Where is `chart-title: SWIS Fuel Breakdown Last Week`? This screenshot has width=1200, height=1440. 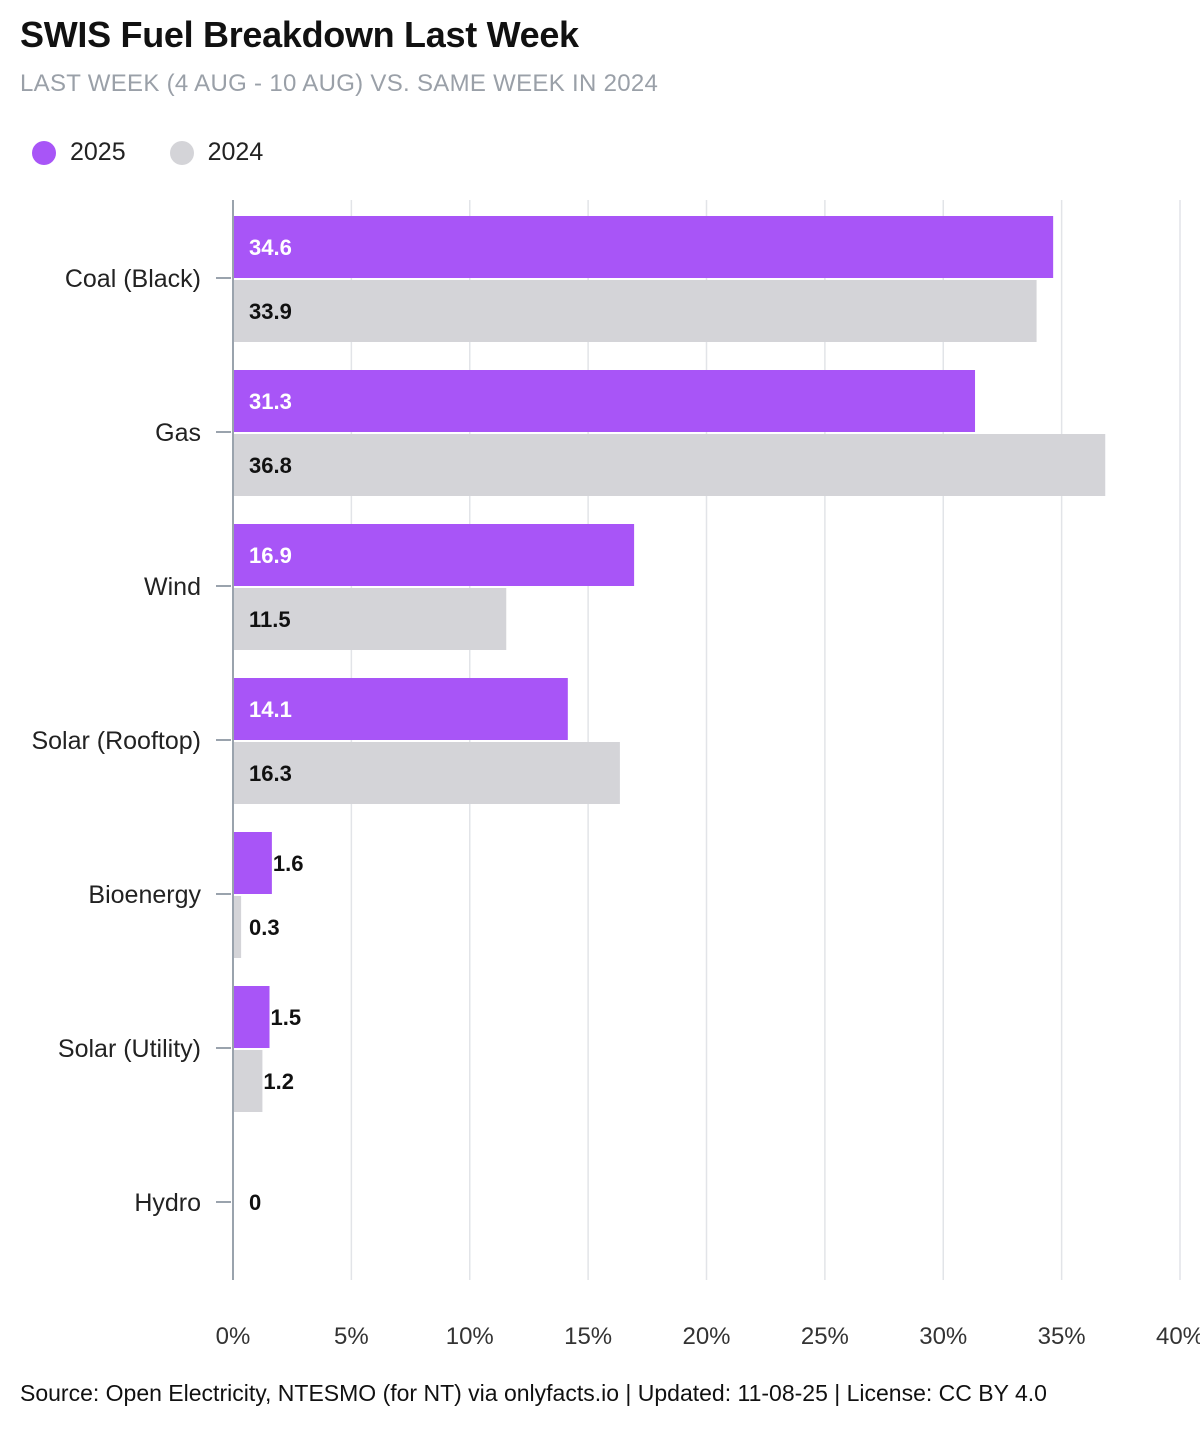 chart-title: SWIS Fuel Breakdown Last Week is located at coordinates (299, 34).